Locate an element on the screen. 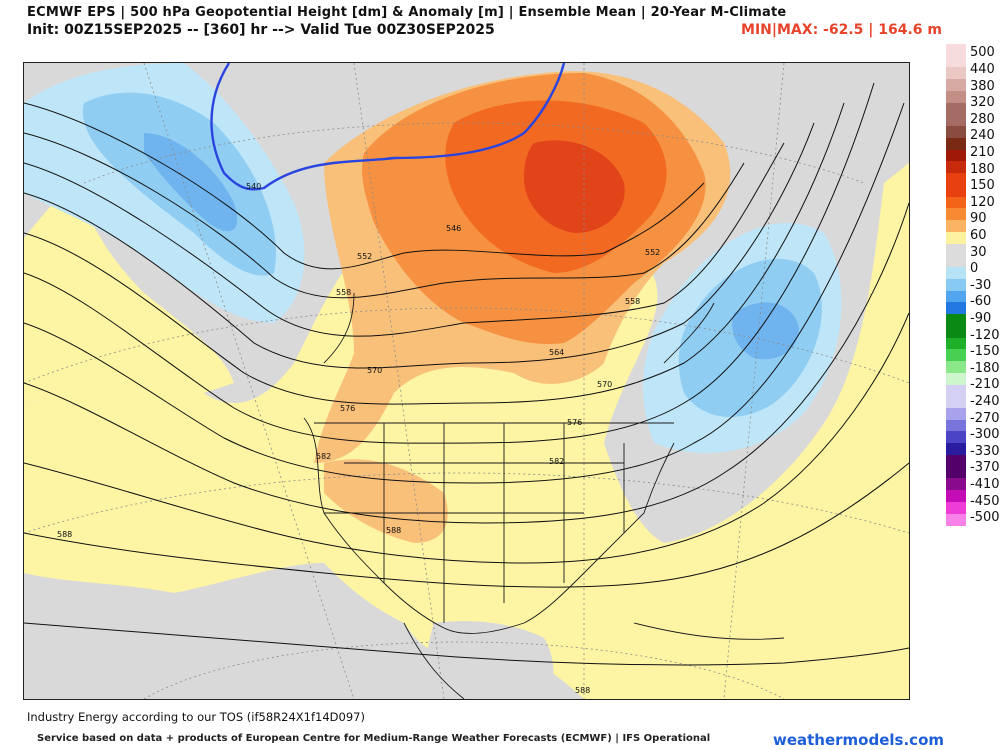  contour-label: 546 is located at coordinates (453, 228).